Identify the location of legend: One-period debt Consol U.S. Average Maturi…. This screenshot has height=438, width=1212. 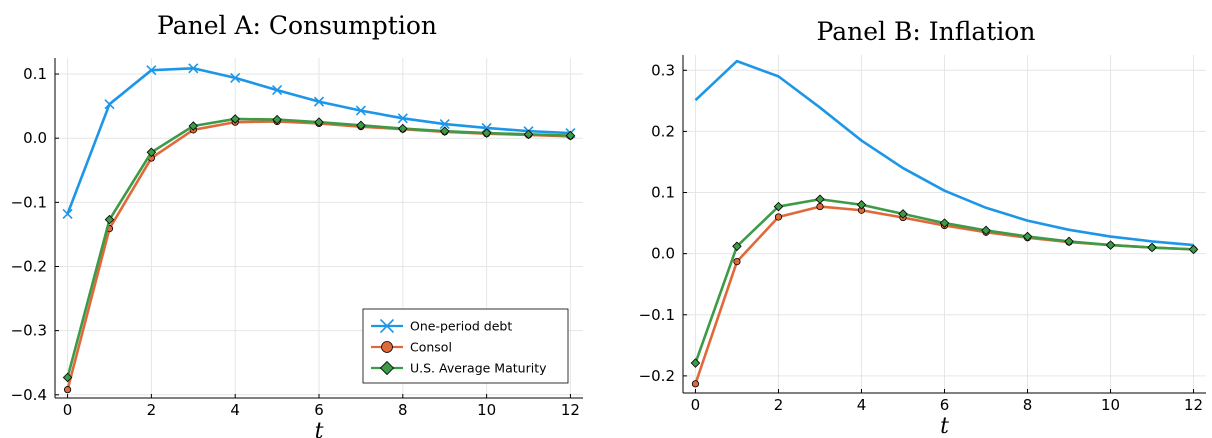
(465, 346).